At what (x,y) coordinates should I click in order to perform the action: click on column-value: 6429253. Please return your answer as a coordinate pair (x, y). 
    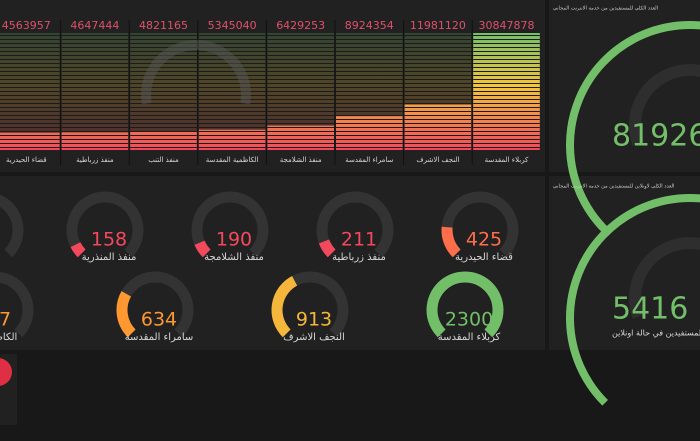
    Looking at the image, I should click on (300, 25).